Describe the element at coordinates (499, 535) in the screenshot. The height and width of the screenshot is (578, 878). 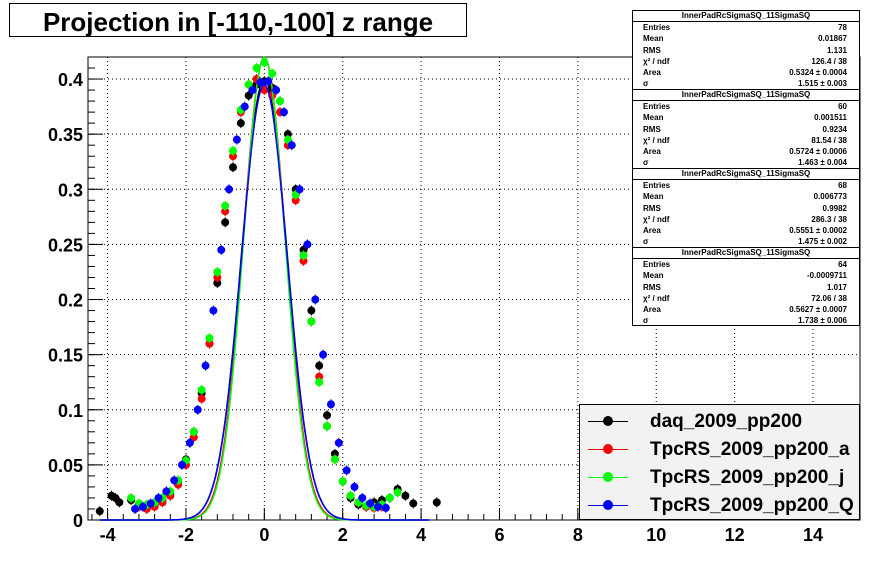
I see `x-tick-label: 6` at that location.